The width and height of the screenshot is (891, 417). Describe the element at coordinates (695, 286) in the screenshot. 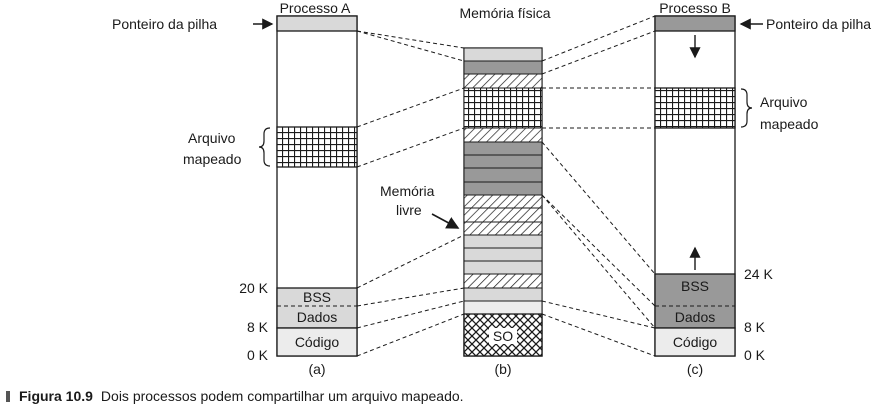

I see `process-b-bss-label: BSS` at that location.